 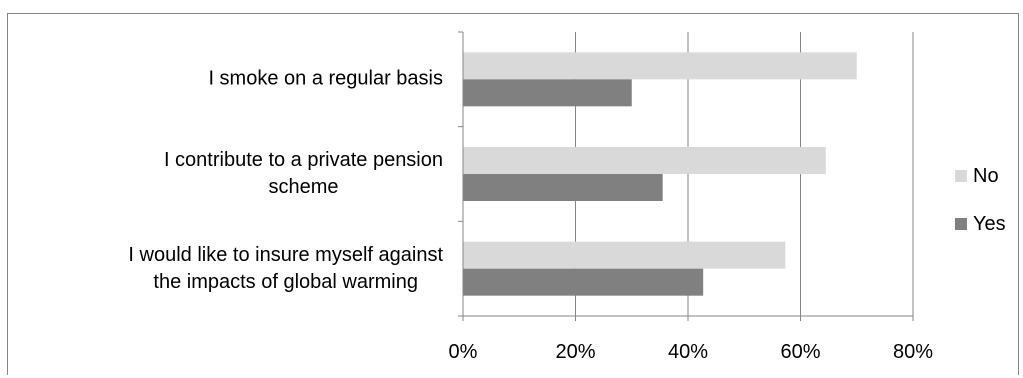 I want to click on x-tick-label: 60%, so click(x=800, y=352).